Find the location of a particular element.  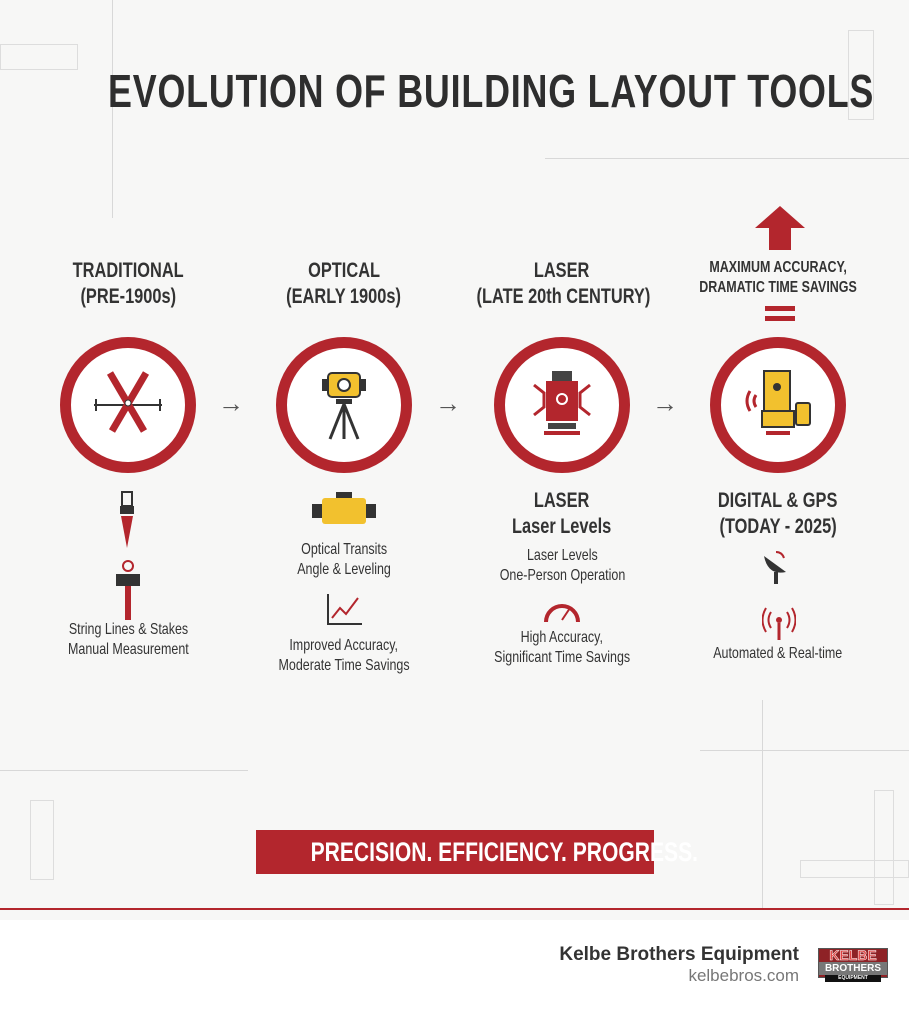

tripod-transit-icon is located at coordinates (344, 406).